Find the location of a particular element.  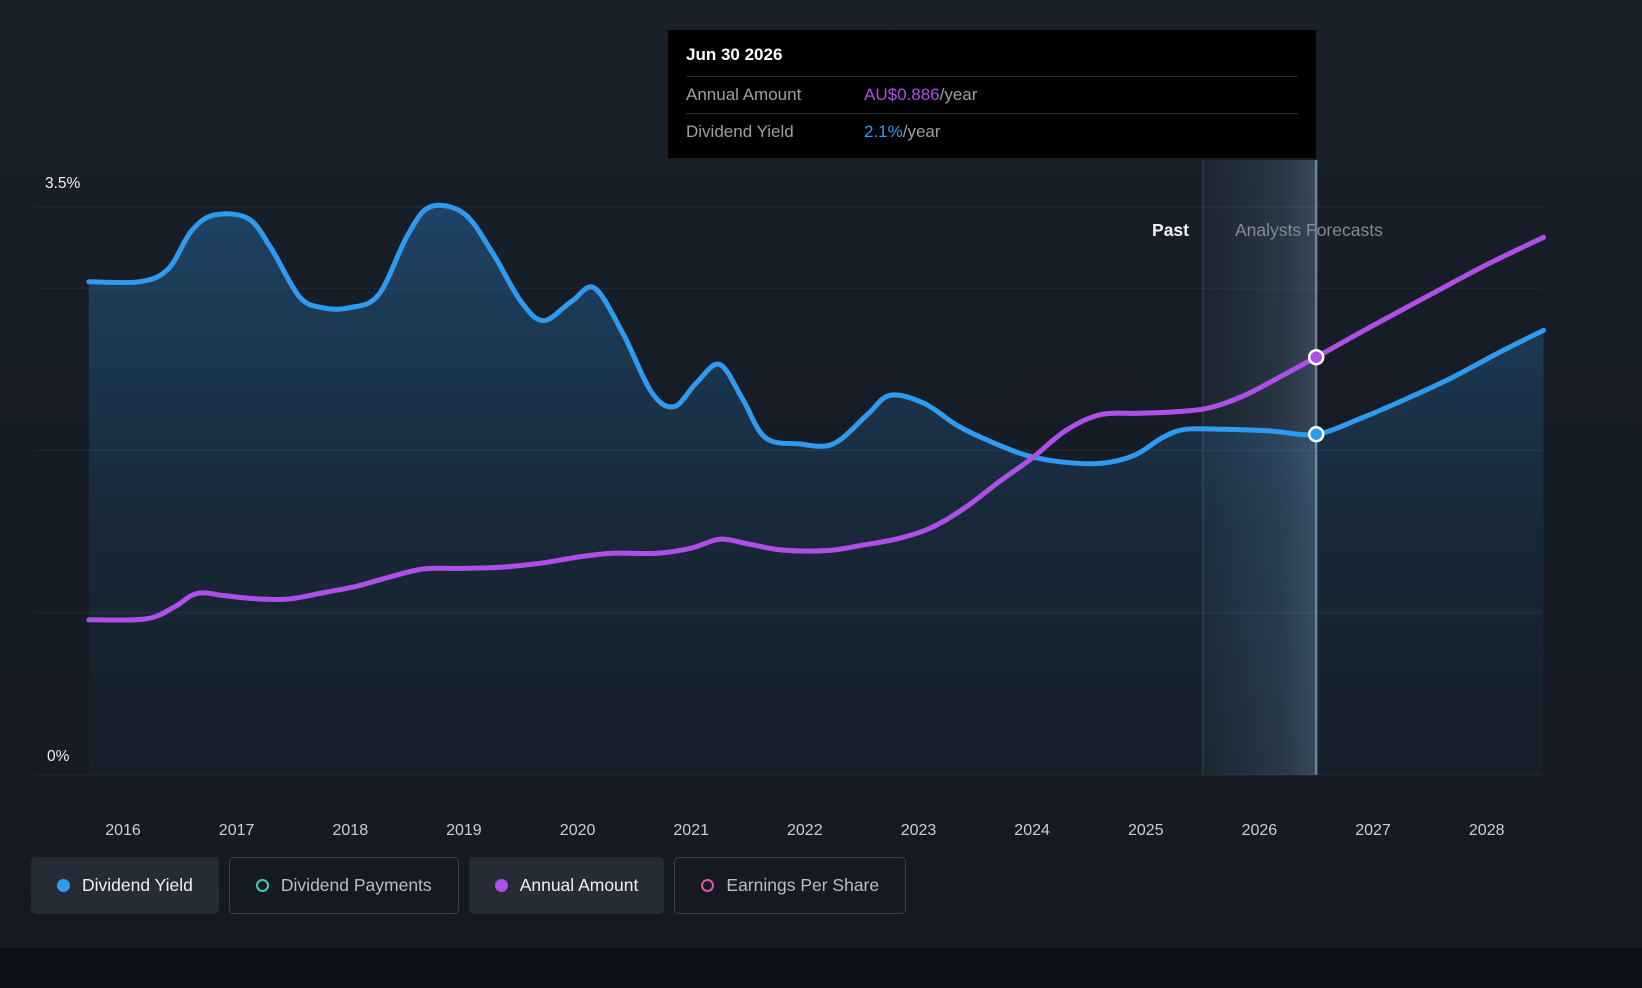

tooltip-value: AU$0.886 is located at coordinates (902, 94).